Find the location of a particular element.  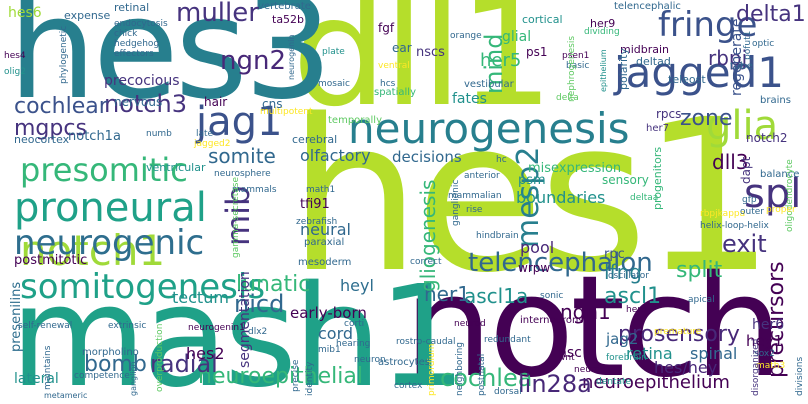

word-neurosphere: neurosphere is located at coordinates (242, 174).